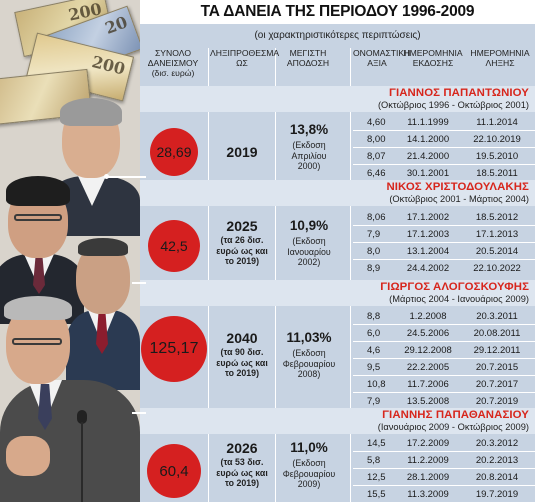 This screenshot has height=502, width=535. What do you see at coordinates (308, 58) in the screenshot?
I see `header-max-yield: ΜΕΓΙΣΤΗ ΑΠΟΔΟΣΗ` at bounding box center [308, 58].